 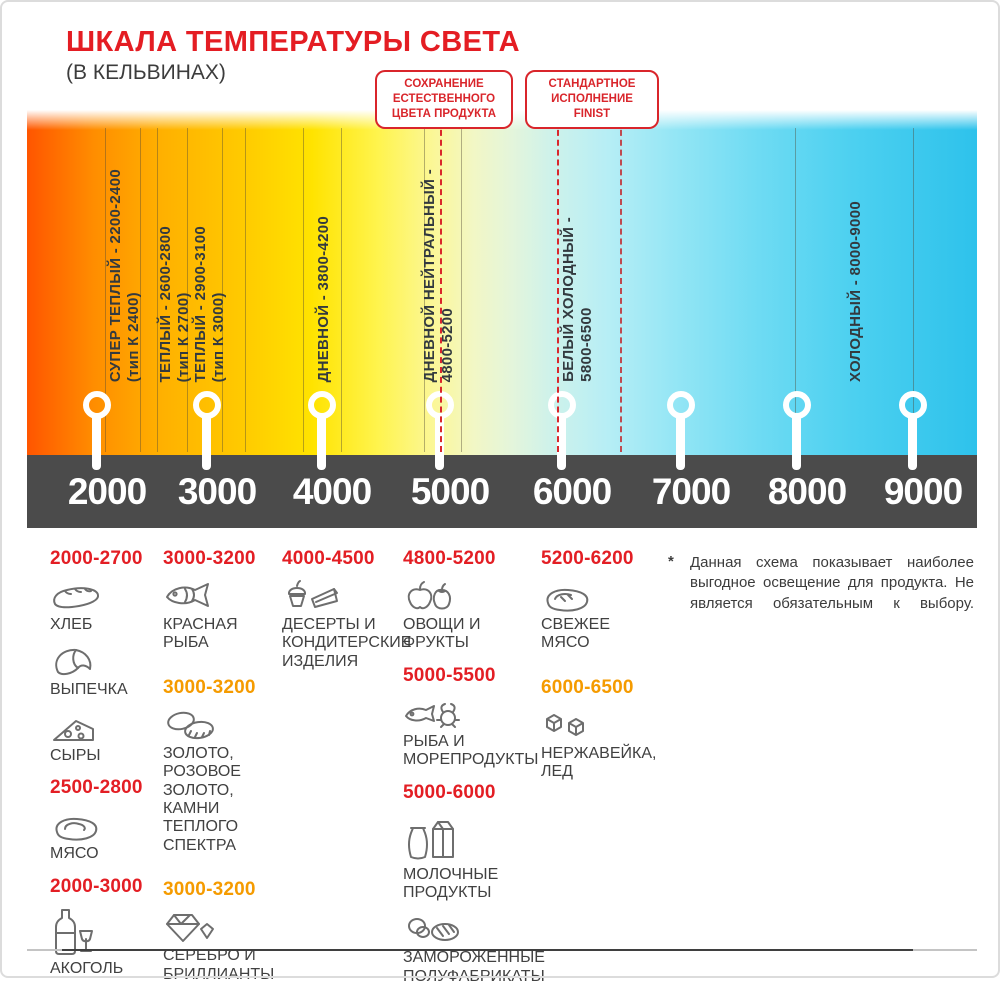 What do you see at coordinates (105, 768) in the screenshot?
I see `category-column-1: 2000-2700 ХЛЕБ ВЫПЕЧКА СЫРЫ 2500-2800 М` at bounding box center [105, 768].